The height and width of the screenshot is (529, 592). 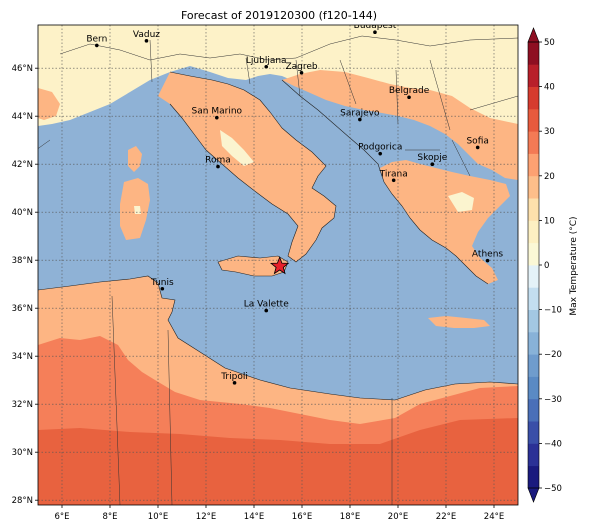 I want to click on colorbar-tick-label: 10, so click(x=549, y=221).